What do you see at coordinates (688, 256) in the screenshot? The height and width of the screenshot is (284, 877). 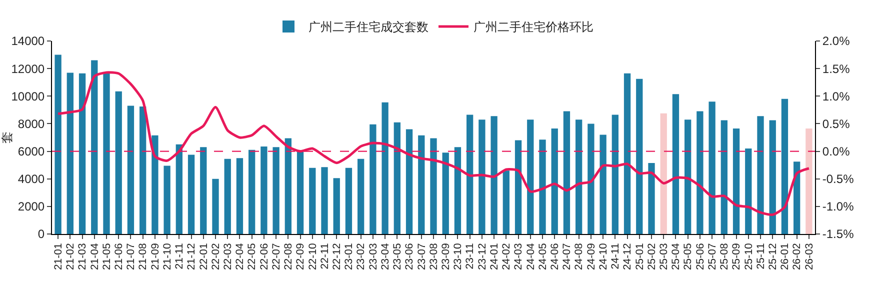 I see `x-tick-label: 25-05` at bounding box center [688, 256].